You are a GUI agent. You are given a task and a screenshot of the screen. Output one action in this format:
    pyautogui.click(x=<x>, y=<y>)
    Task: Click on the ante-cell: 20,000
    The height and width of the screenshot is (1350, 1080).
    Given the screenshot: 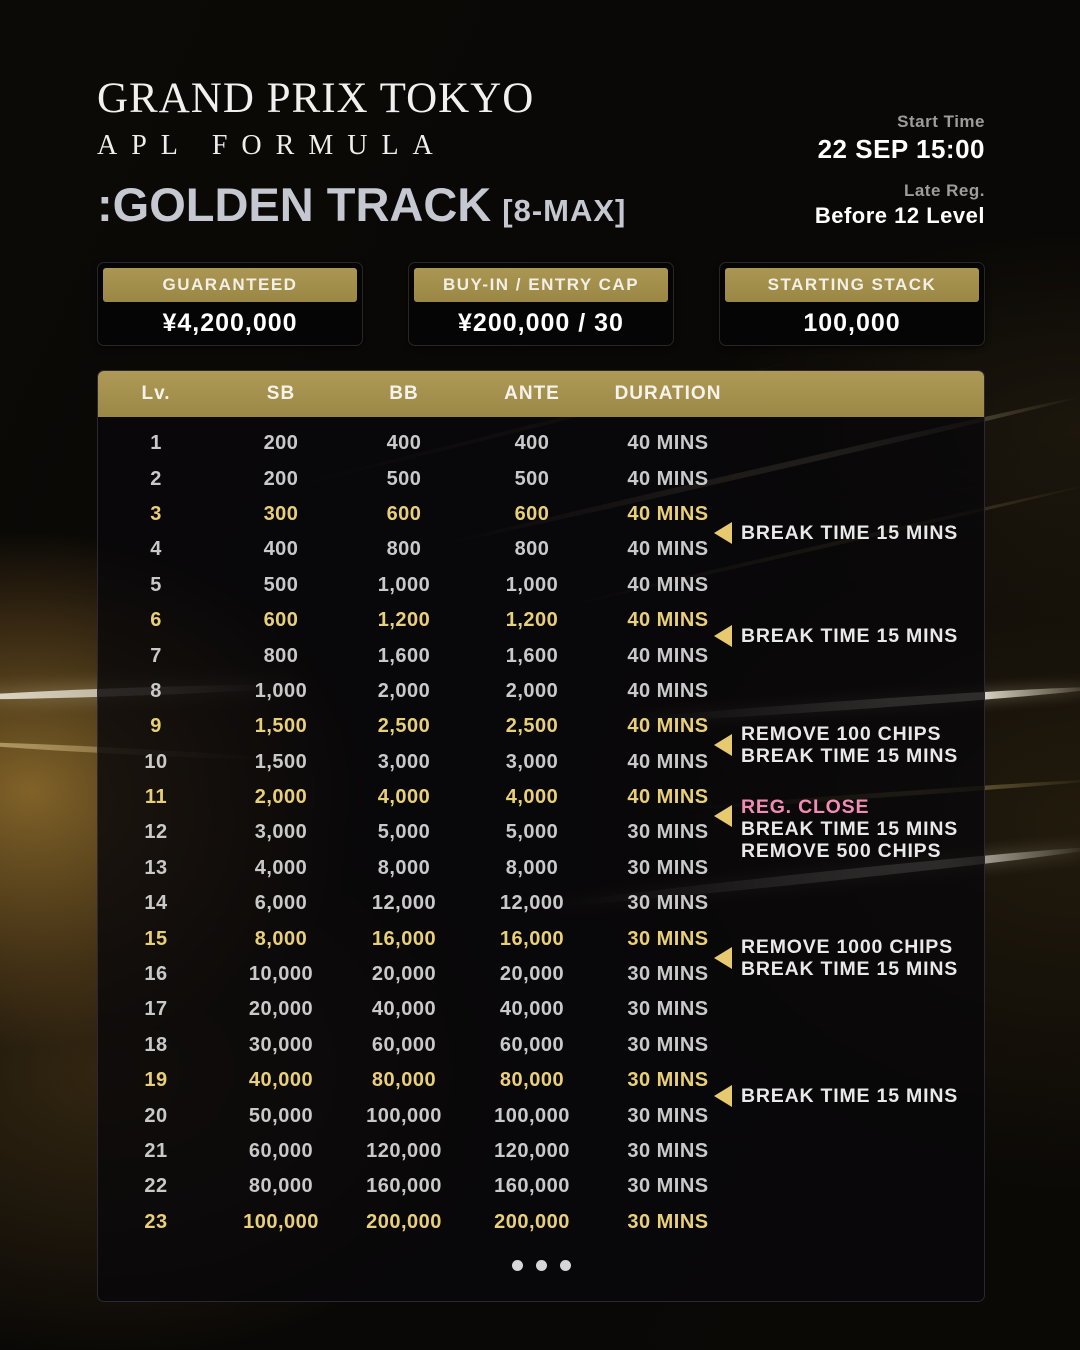 What is the action you would take?
    pyautogui.click(x=532, y=974)
    